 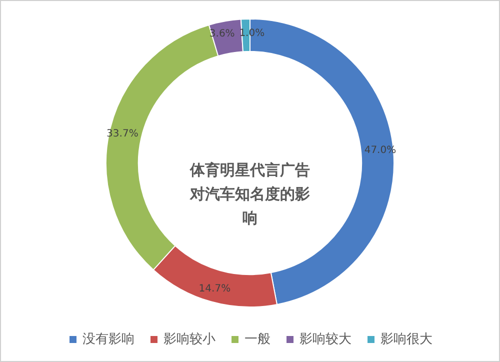 What do you see at coordinates (406, 339) in the screenshot?
I see `legend-label: 影响很大` at bounding box center [406, 339].